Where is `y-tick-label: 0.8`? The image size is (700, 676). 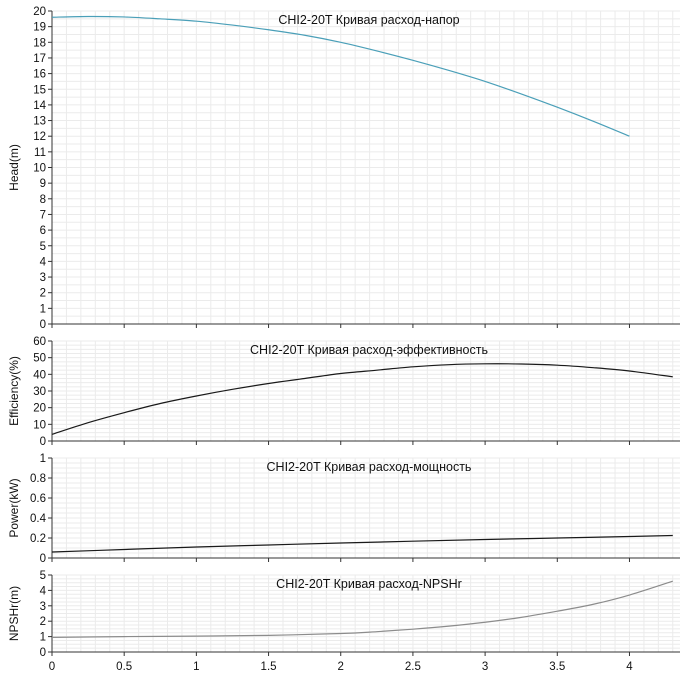
y-tick-label: 0.8 is located at coordinates (38, 479).